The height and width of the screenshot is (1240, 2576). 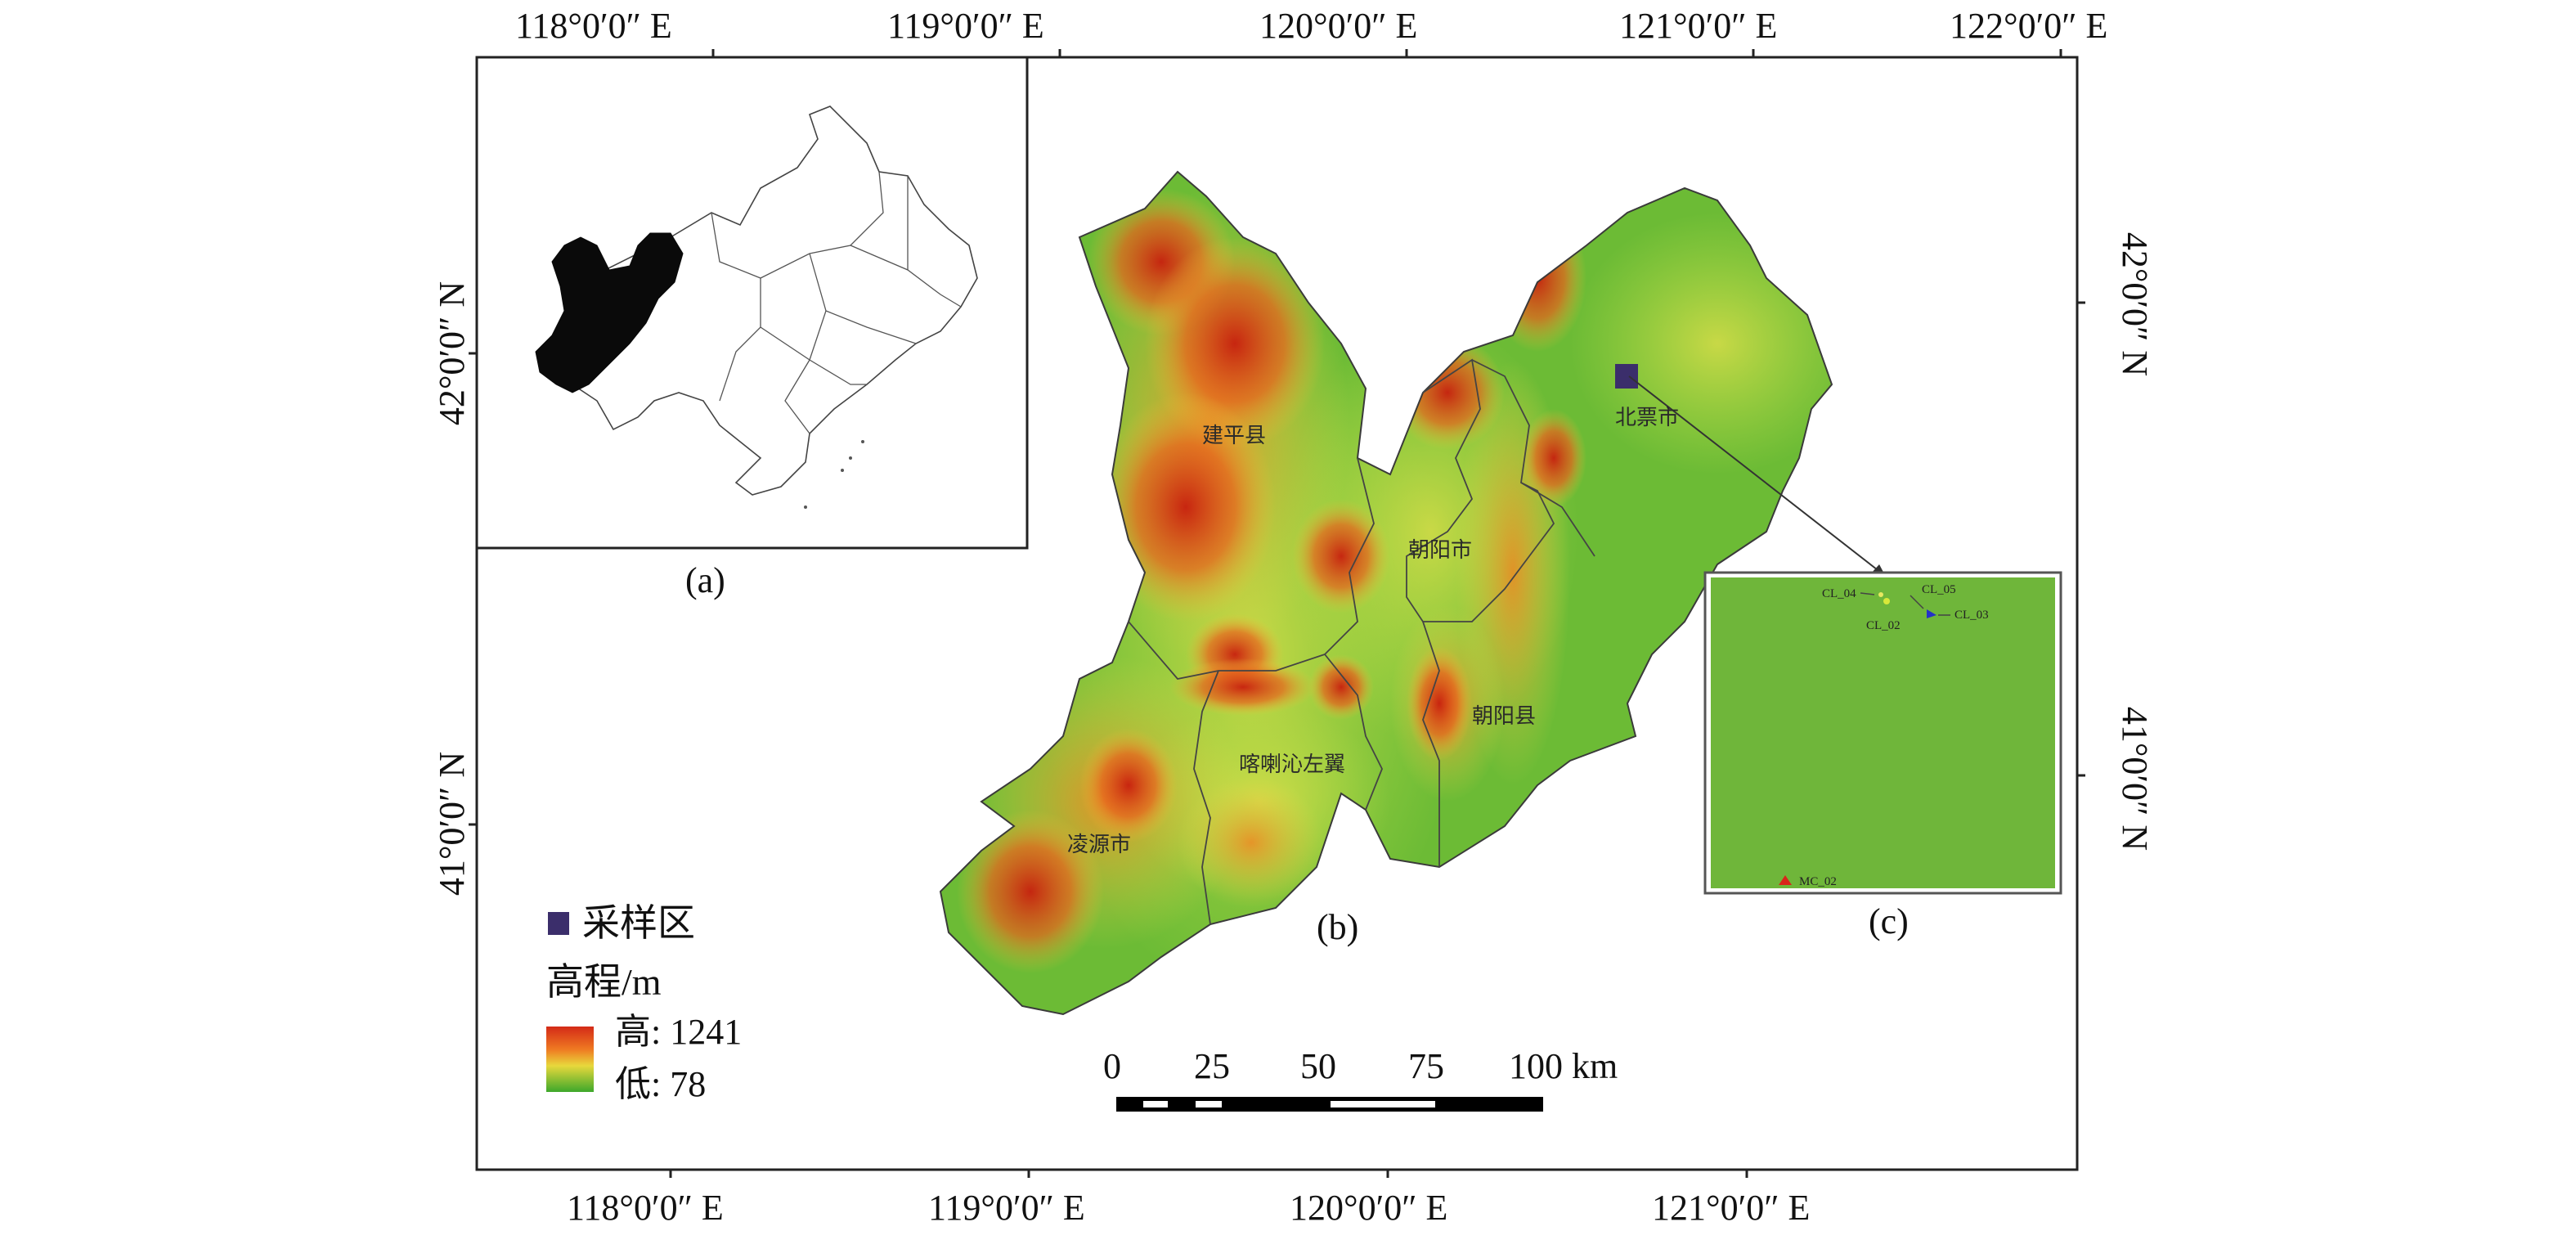 What do you see at coordinates (1505, 716) in the screenshot?
I see `county-label-chaoyang-county: 朝阳县` at bounding box center [1505, 716].